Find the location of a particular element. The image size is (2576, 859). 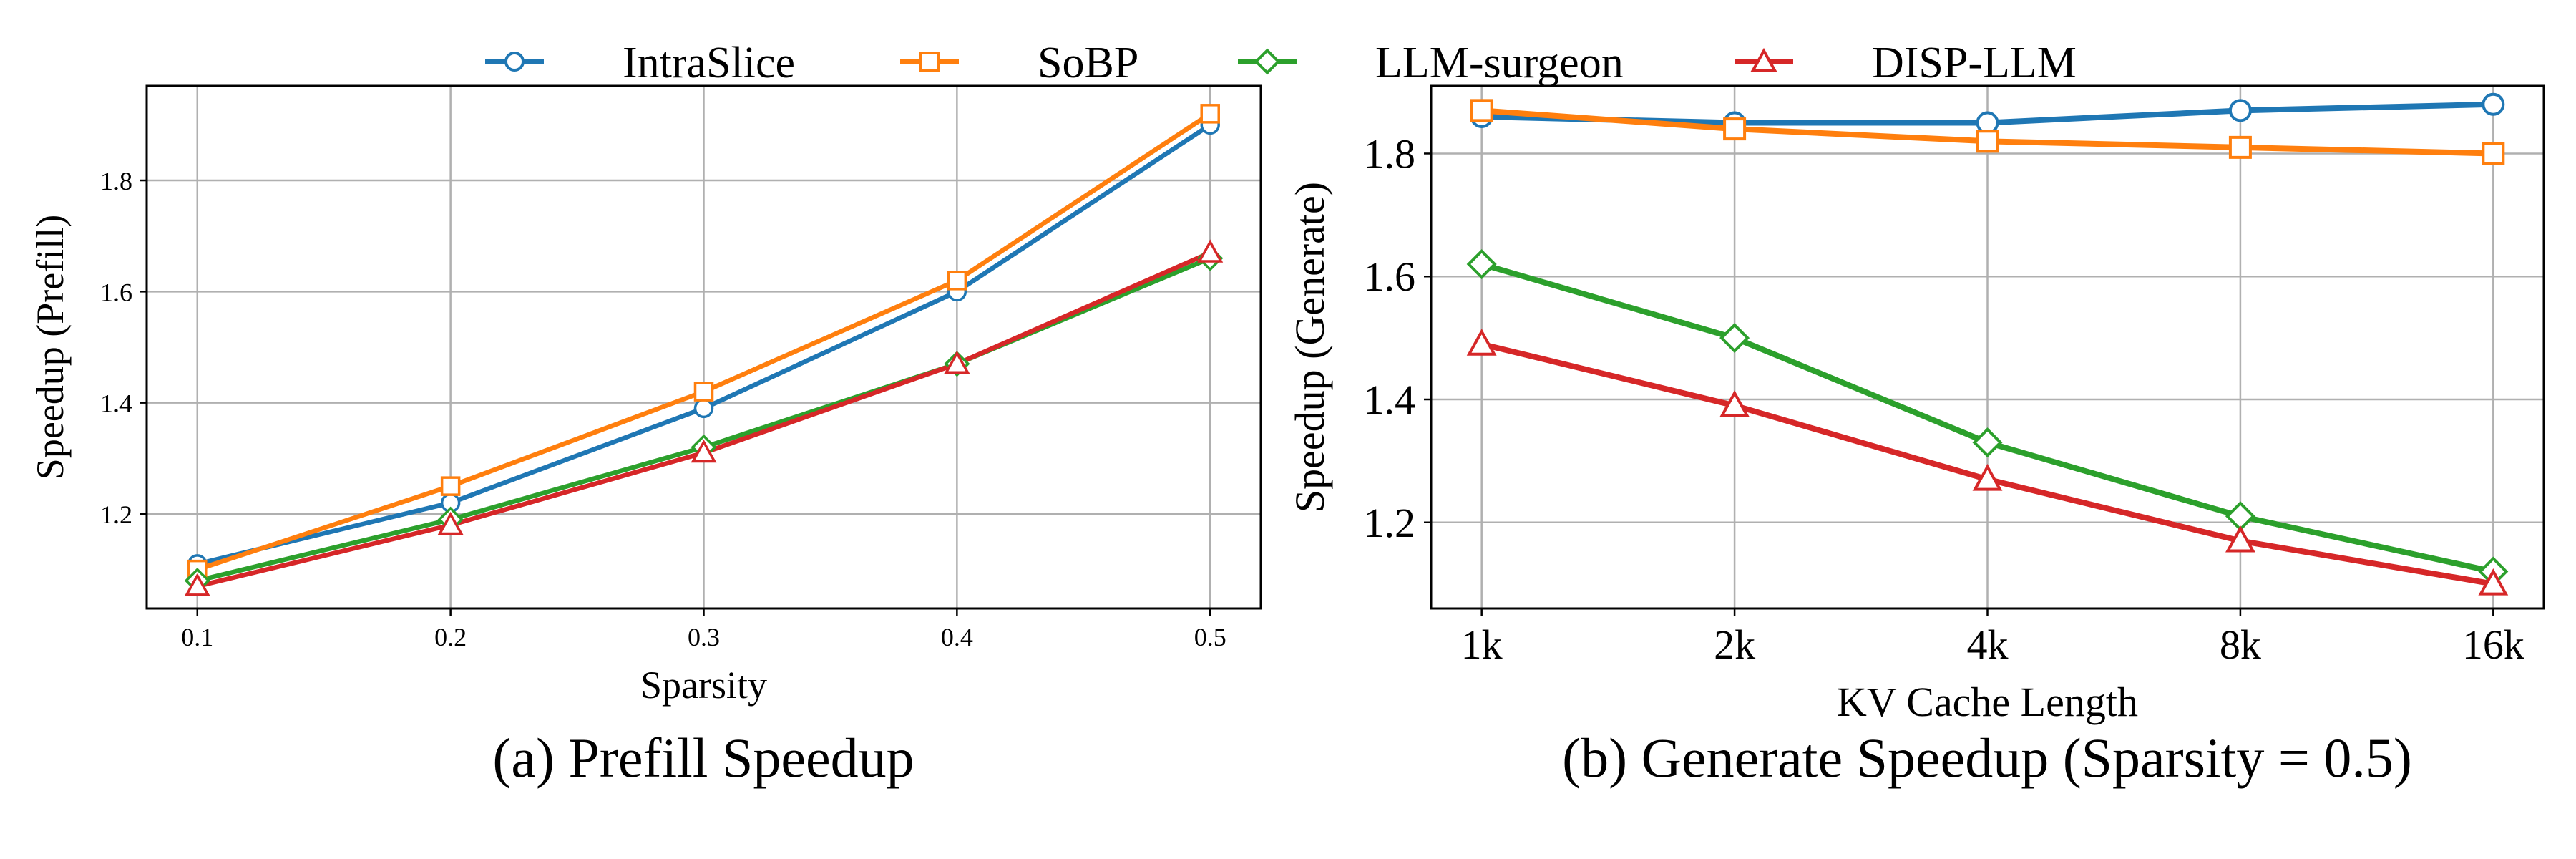

legend: IntraSlice SoBP LLM-surgeon DISP-LLM is located at coordinates (1281, 63).